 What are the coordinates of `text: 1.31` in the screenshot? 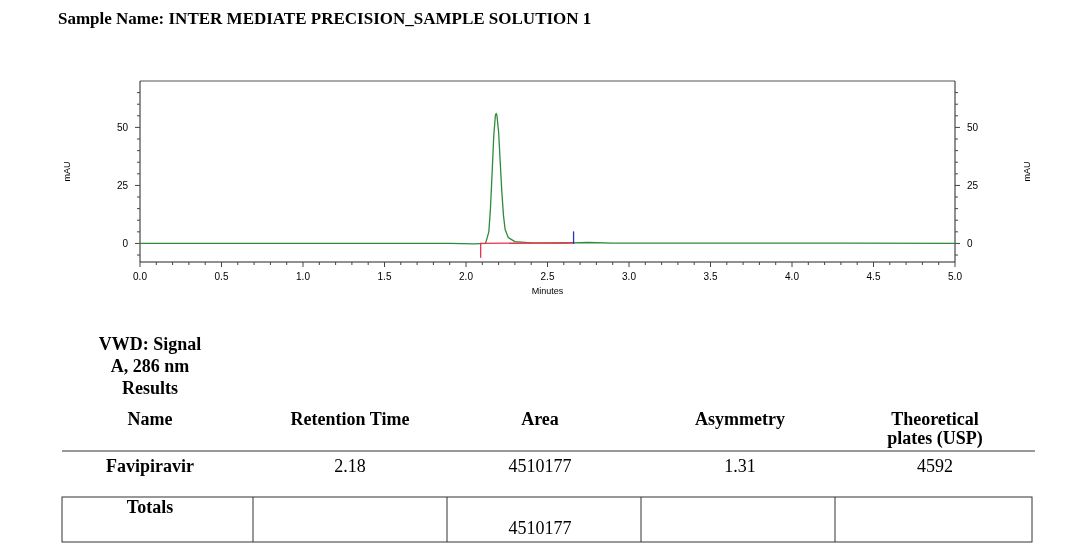 It's located at (740, 466).